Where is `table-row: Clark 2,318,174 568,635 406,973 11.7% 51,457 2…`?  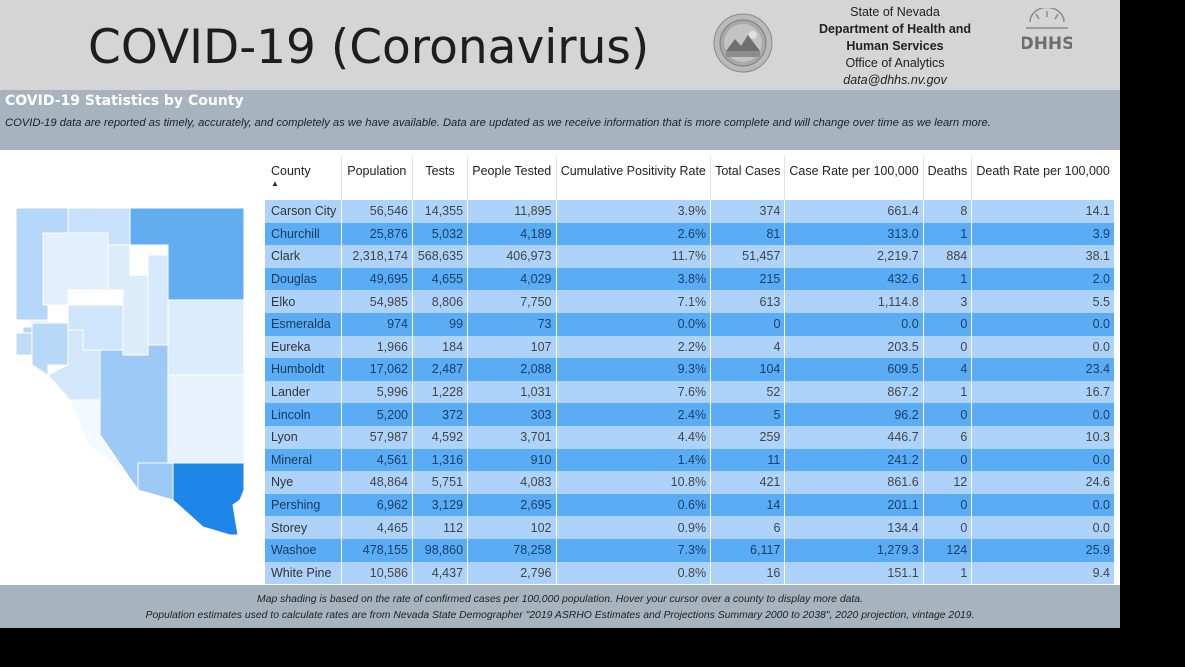 table-row: Clark 2,318,174 568,635 406,973 11.7% 51,457 2… is located at coordinates (689, 256).